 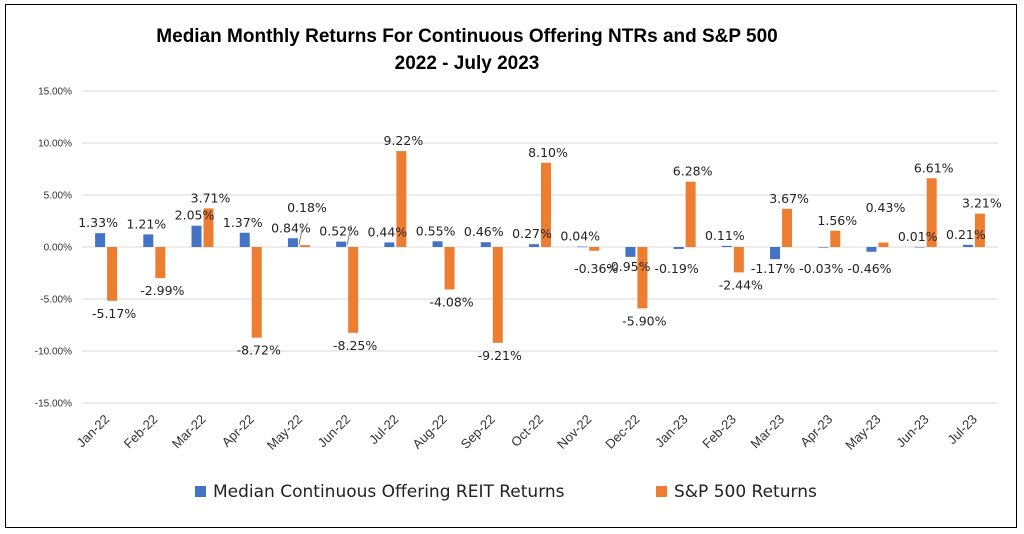 I want to click on x-tick-label: Sep-22, so click(x=478, y=432).